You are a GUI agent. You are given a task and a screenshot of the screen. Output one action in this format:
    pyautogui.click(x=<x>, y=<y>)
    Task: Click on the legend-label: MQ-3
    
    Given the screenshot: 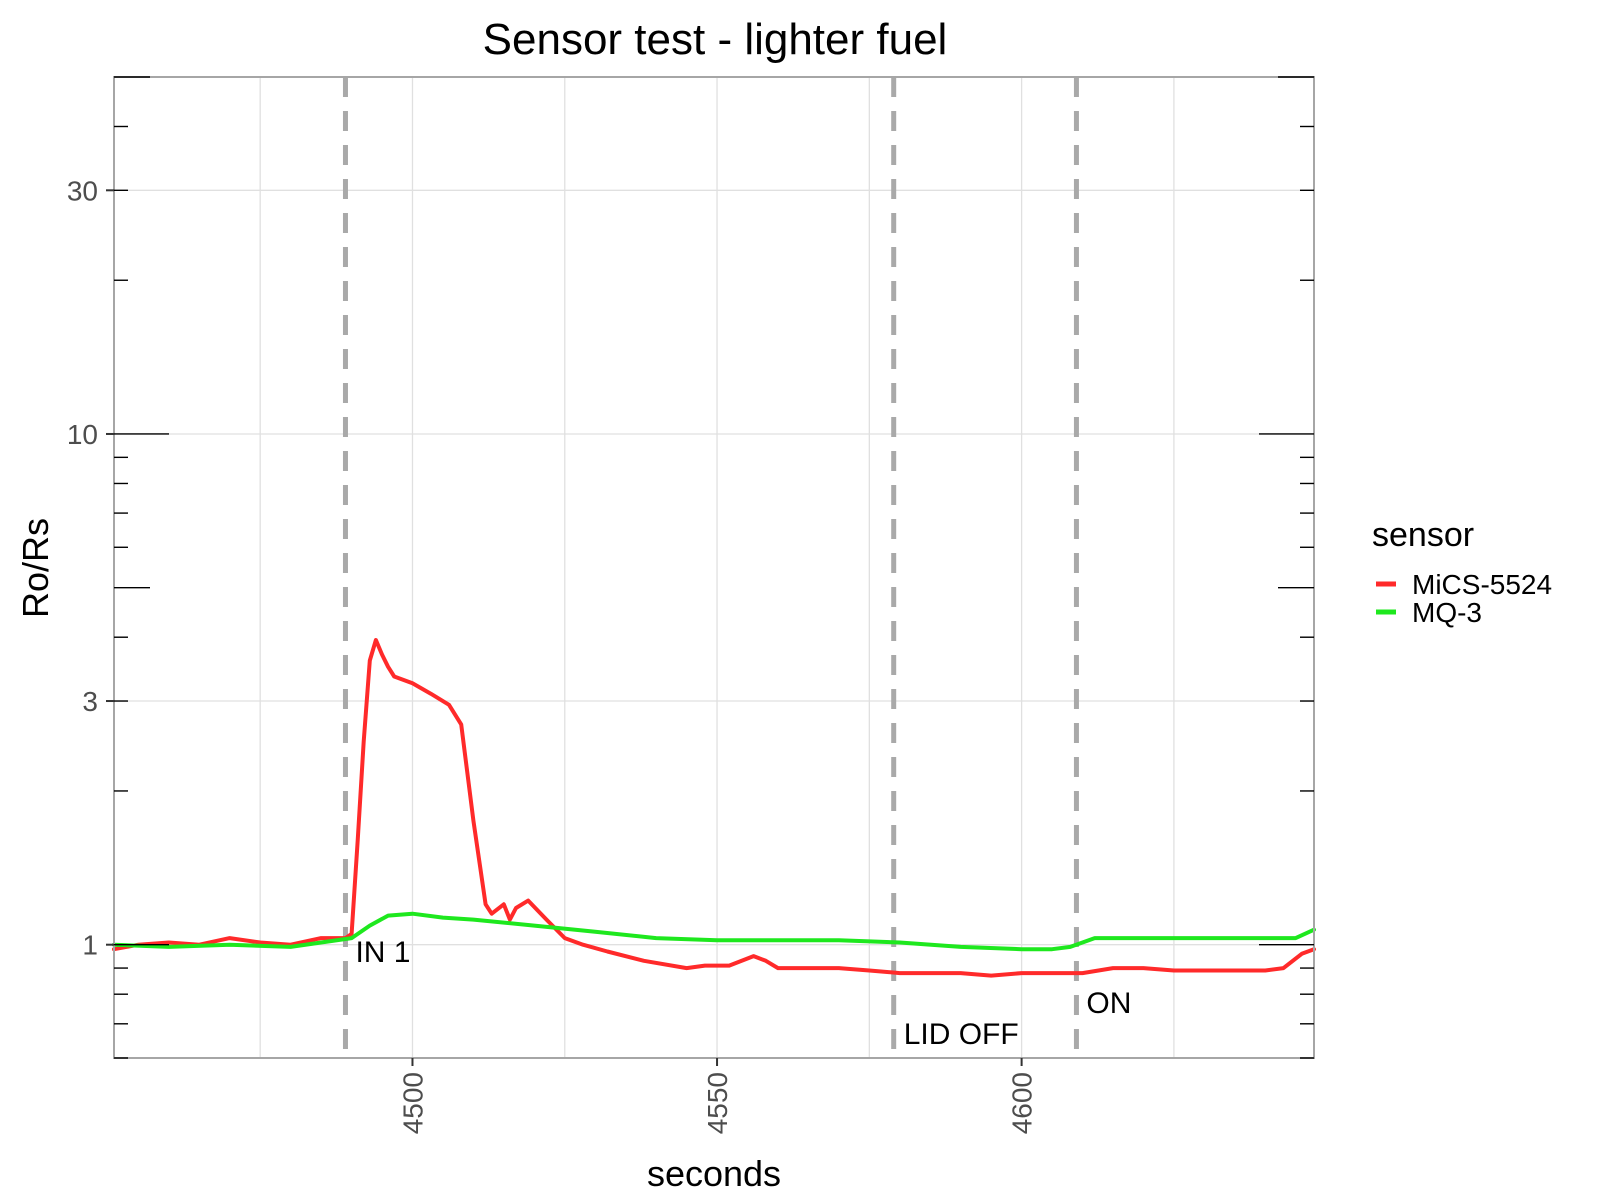 What is the action you would take?
    pyautogui.click(x=1447, y=612)
    